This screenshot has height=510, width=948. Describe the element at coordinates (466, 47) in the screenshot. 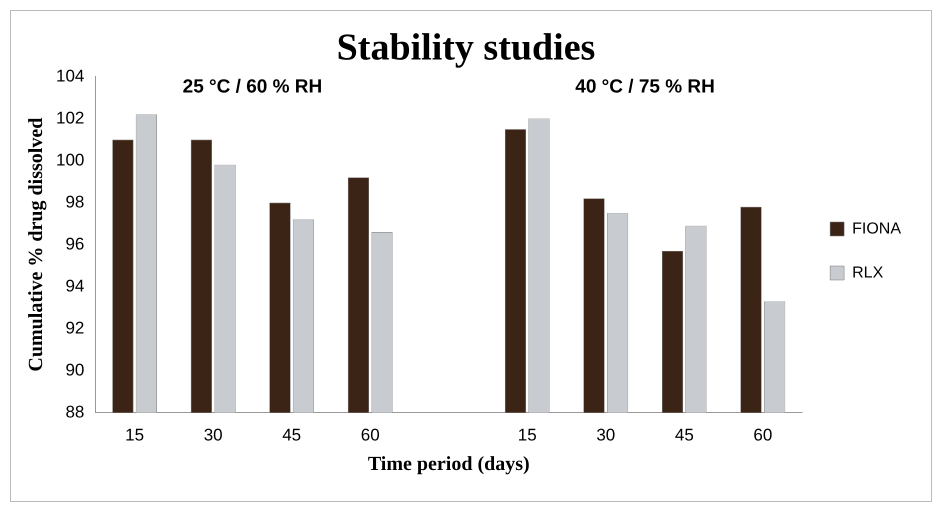

I see `chart-title: Stability studies` at that location.